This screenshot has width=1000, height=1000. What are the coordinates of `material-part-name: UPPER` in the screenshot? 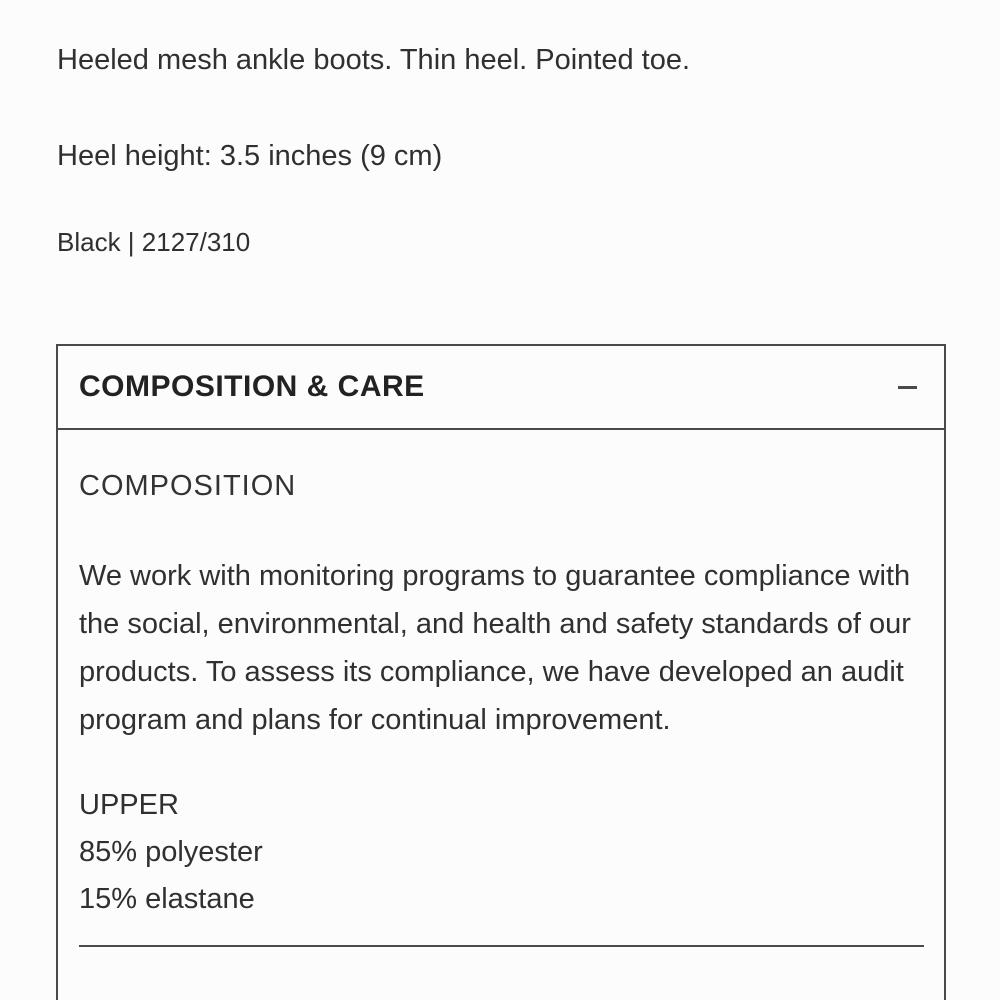 It's located at (129, 805).